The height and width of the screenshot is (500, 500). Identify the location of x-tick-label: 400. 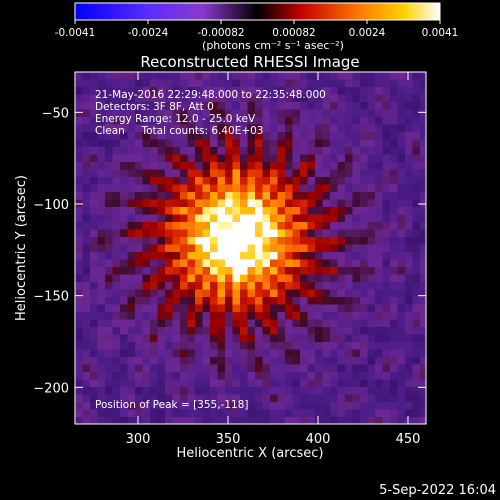
(318, 439).